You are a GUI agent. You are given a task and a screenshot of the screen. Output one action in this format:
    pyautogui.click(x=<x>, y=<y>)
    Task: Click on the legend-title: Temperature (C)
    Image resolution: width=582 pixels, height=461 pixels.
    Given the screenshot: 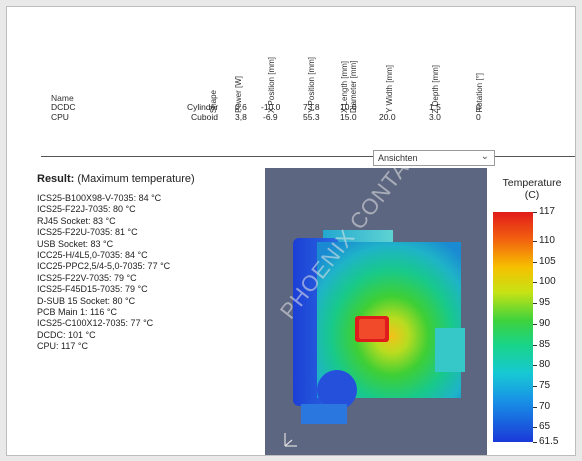 What is the action you would take?
    pyautogui.click(x=532, y=189)
    